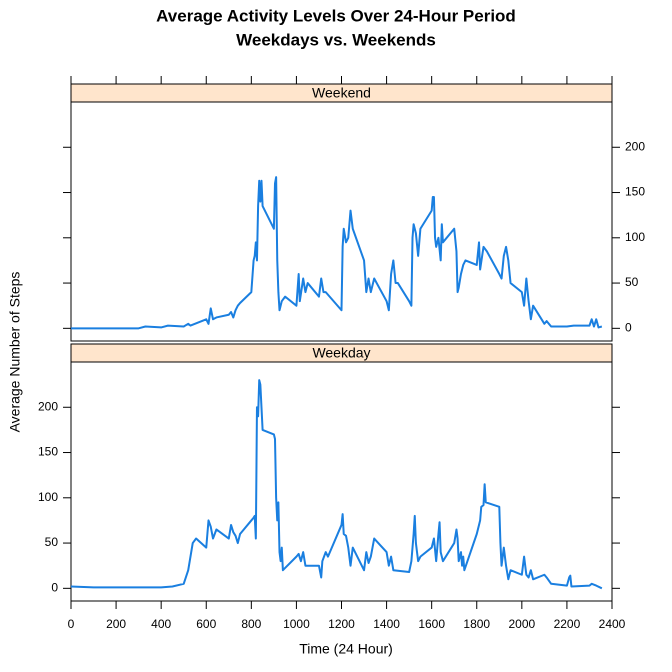 The height and width of the screenshot is (672, 672). Describe the element at coordinates (251, 624) in the screenshot. I see `x-tick-label: 800` at that location.